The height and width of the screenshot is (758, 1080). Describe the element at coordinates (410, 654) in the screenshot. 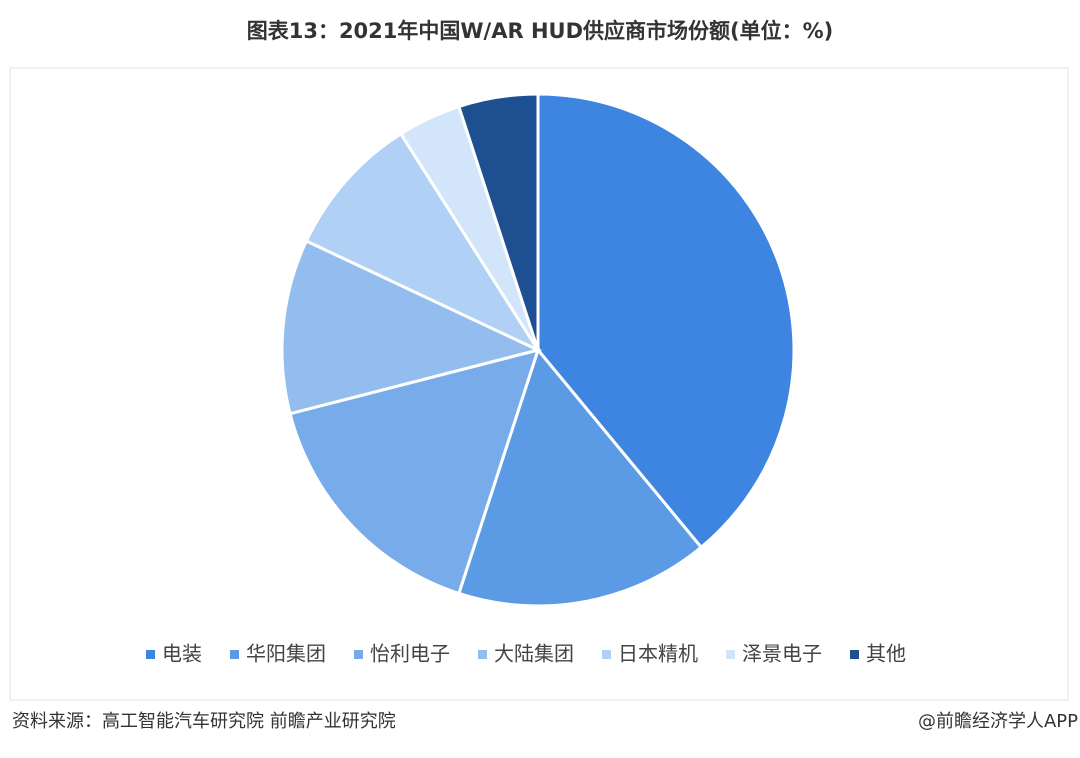

I see `legend-label: 怡利电子` at that location.